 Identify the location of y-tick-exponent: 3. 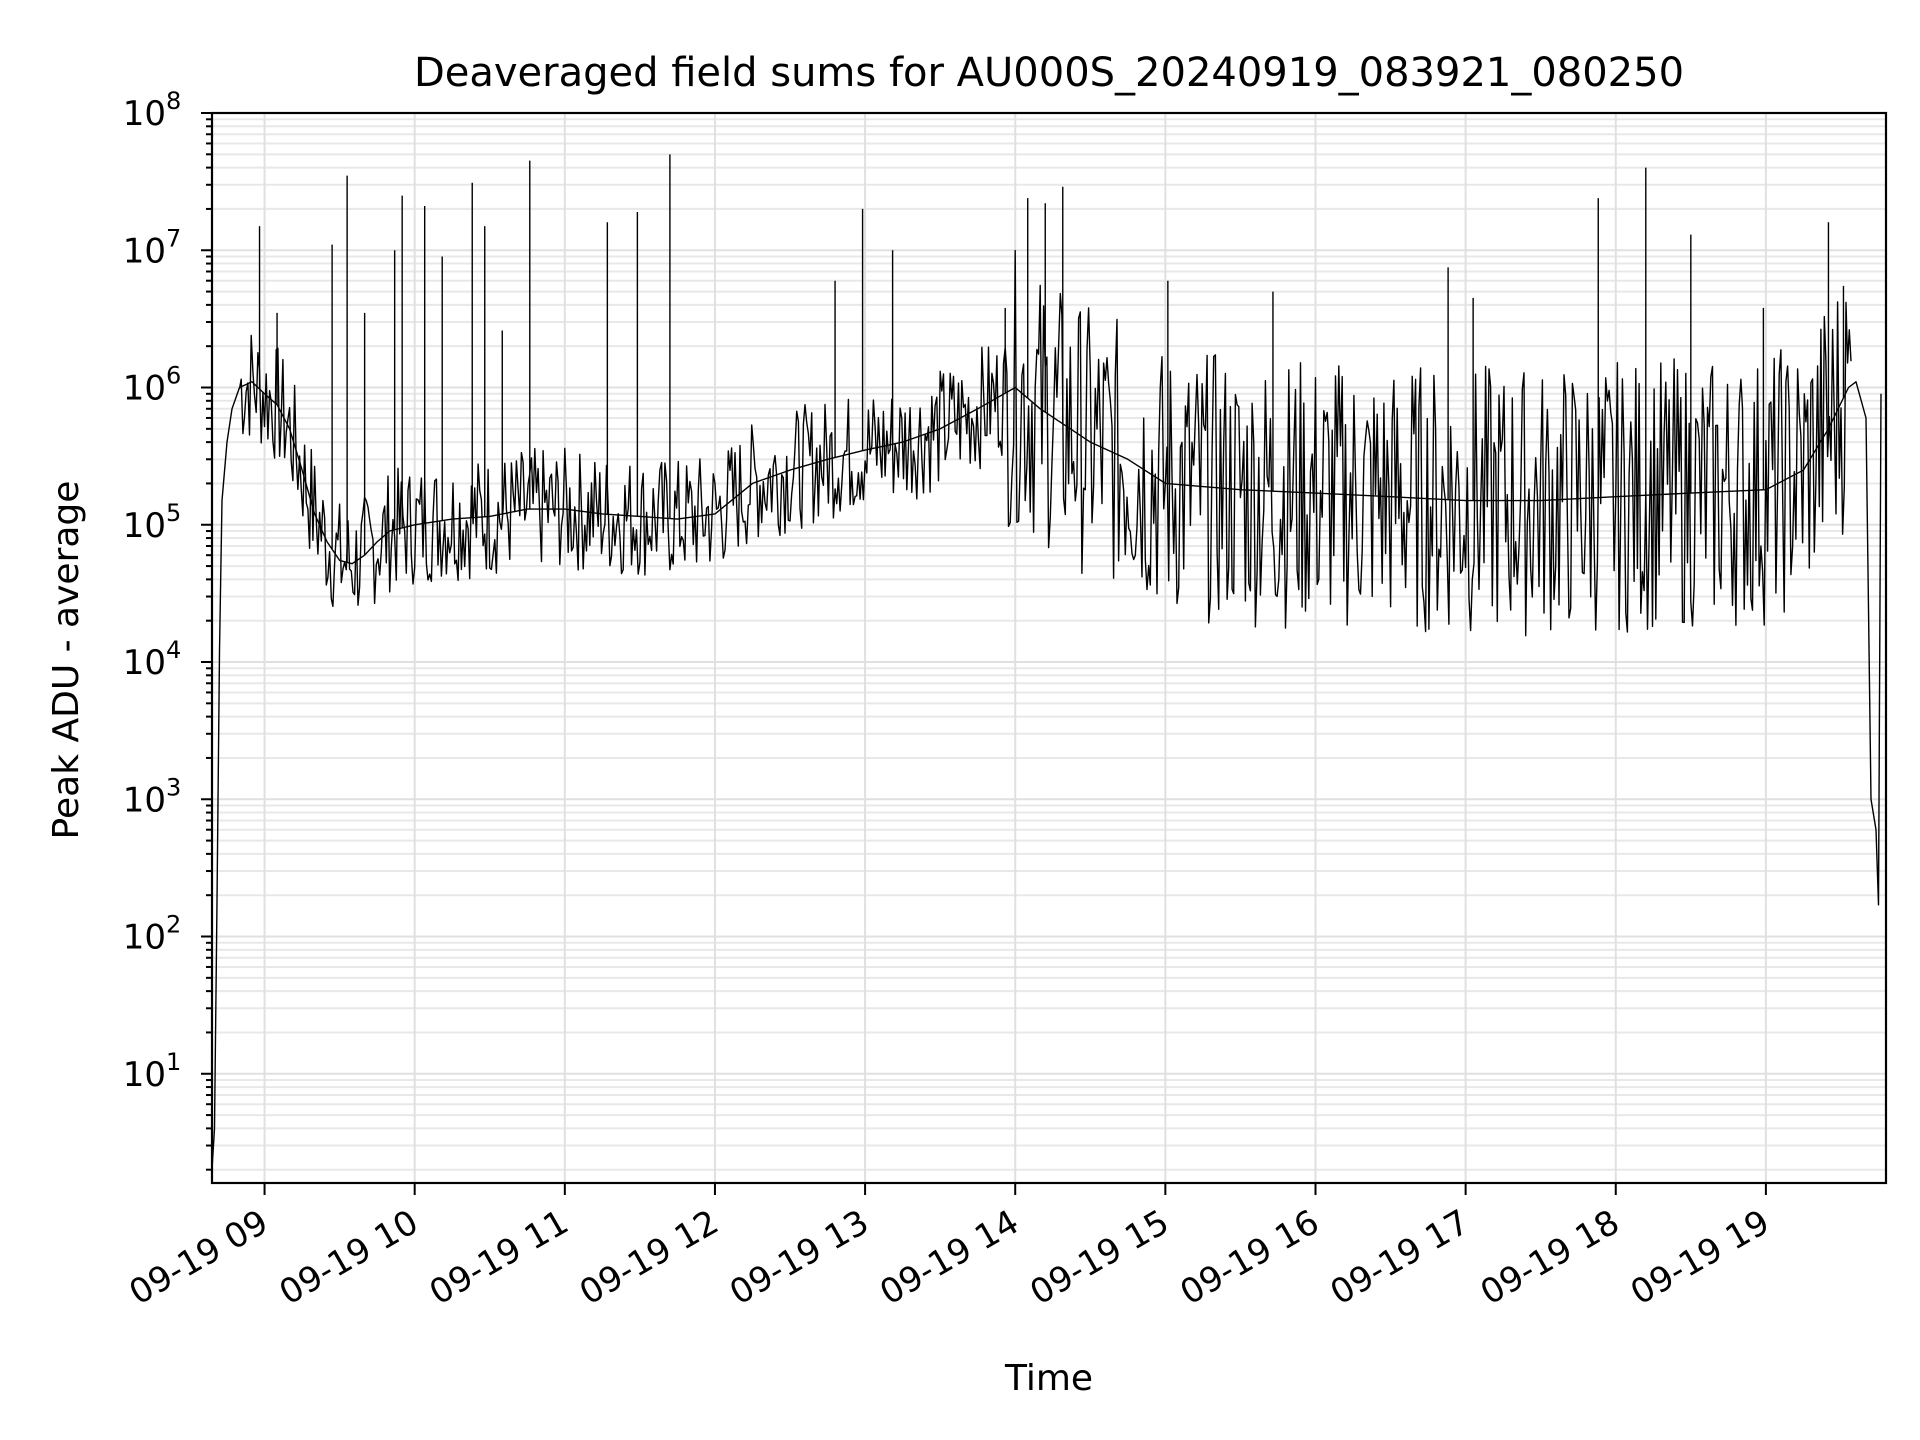
(173, 787).